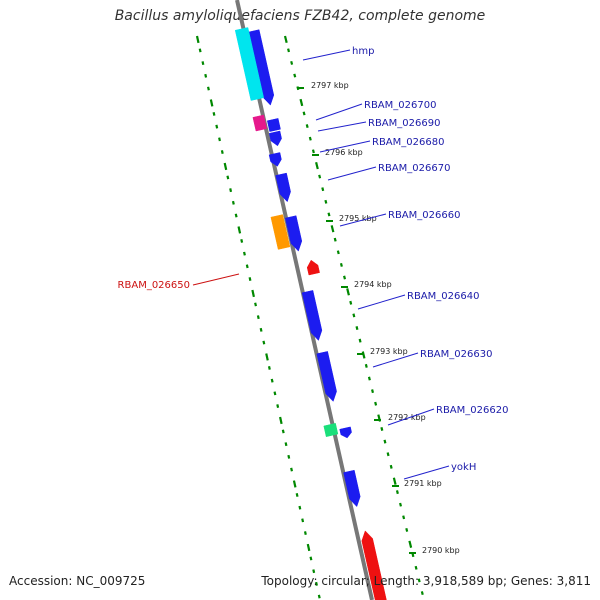 The image size is (600, 600). What do you see at coordinates (423, 483) in the screenshot?
I see `kbp-tick-label: 2791 kbp` at bounding box center [423, 483].